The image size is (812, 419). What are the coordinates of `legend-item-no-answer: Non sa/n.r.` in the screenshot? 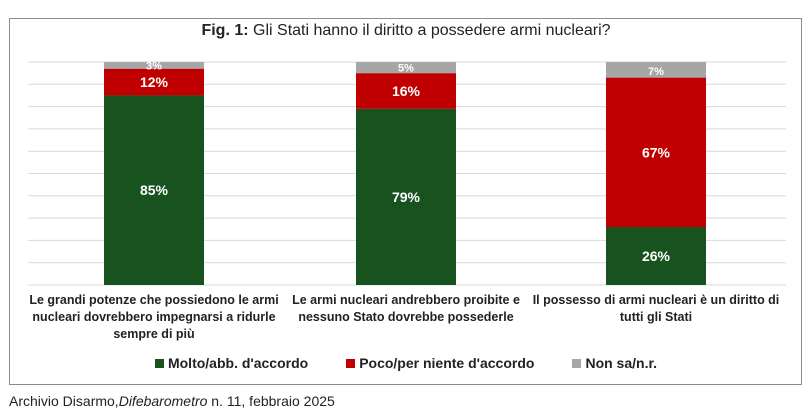 It's located at (614, 363).